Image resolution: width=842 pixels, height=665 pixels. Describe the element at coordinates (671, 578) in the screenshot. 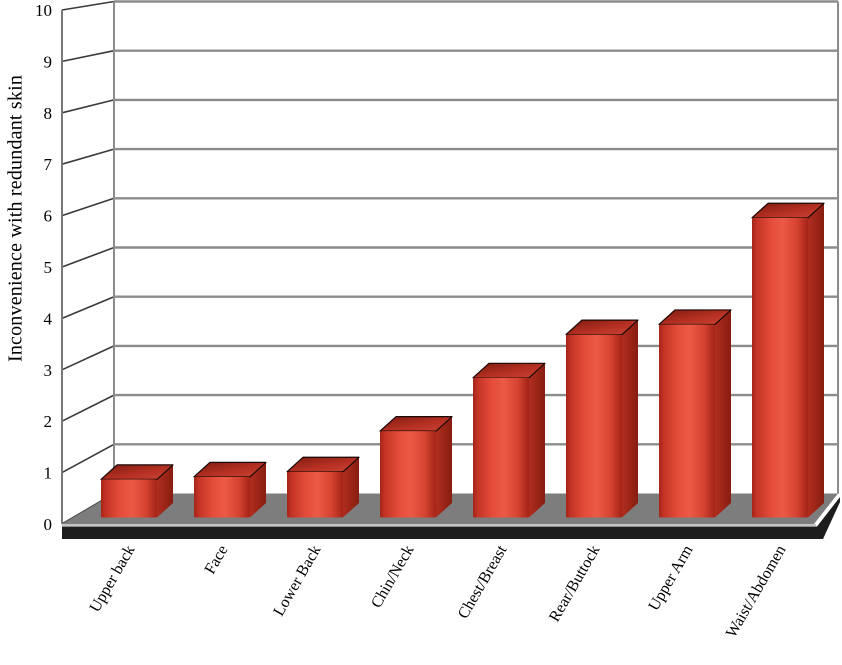

I see `x-label-upper-arm: Upper Arm` at that location.